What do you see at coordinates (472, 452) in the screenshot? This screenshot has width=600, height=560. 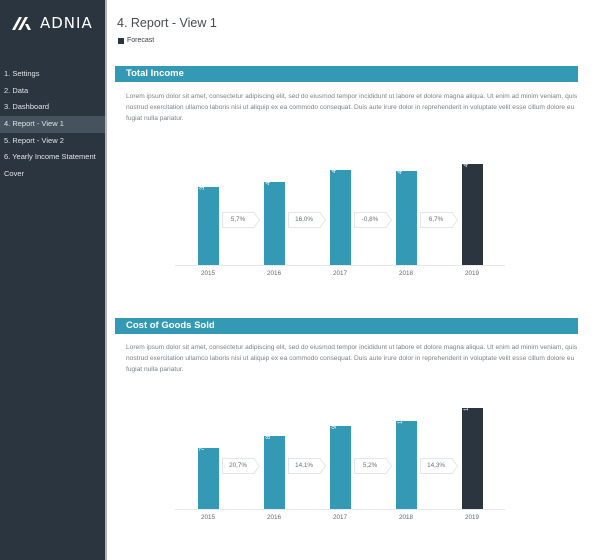 I see `bar-2019-forecast: 1 200` at bounding box center [472, 452].